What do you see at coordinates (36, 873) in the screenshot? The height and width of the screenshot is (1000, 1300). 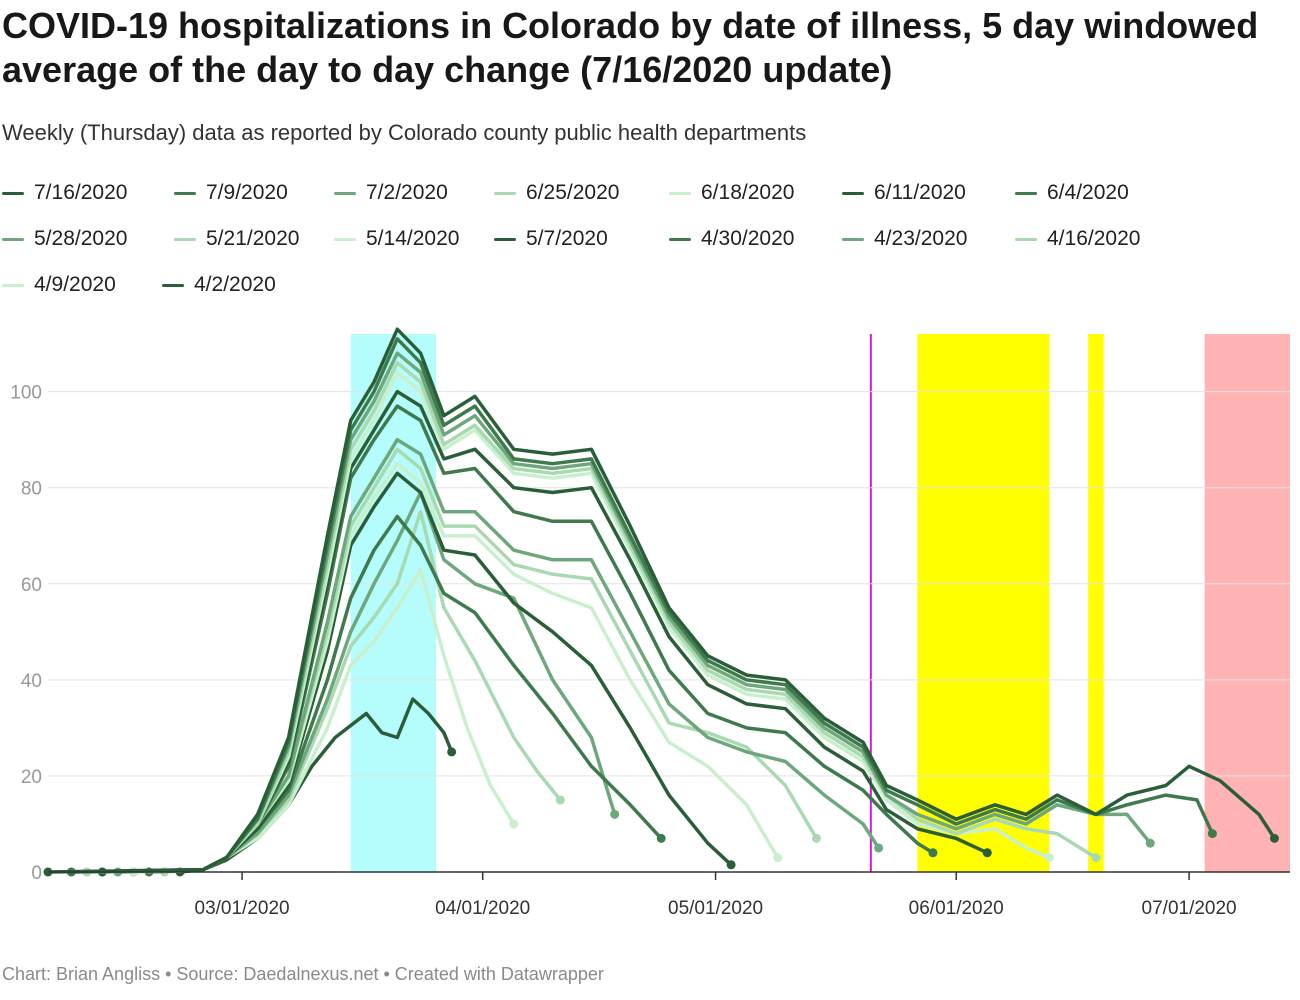 I see `y-tick-label: 0` at bounding box center [36, 873].